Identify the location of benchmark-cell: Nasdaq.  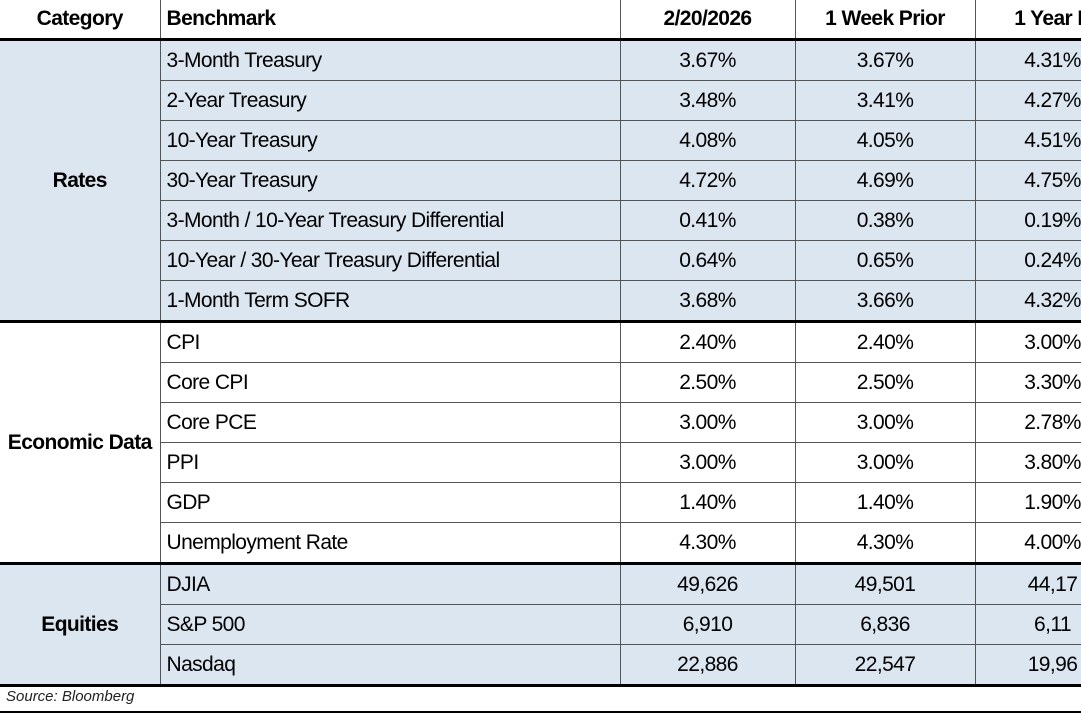
(390, 665).